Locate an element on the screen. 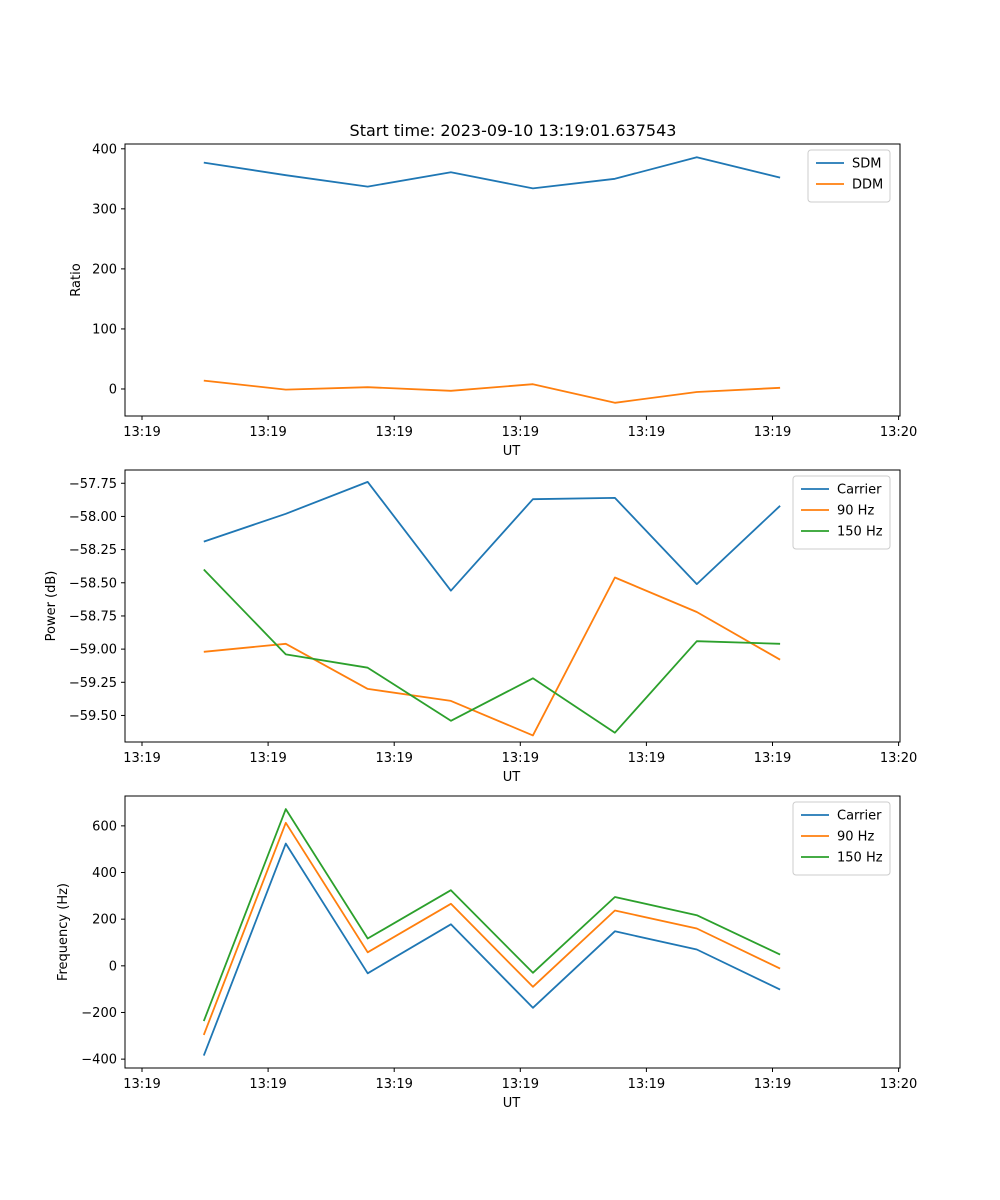 The height and width of the screenshot is (1200, 1000). y-tick-label: 300 is located at coordinates (104, 209).